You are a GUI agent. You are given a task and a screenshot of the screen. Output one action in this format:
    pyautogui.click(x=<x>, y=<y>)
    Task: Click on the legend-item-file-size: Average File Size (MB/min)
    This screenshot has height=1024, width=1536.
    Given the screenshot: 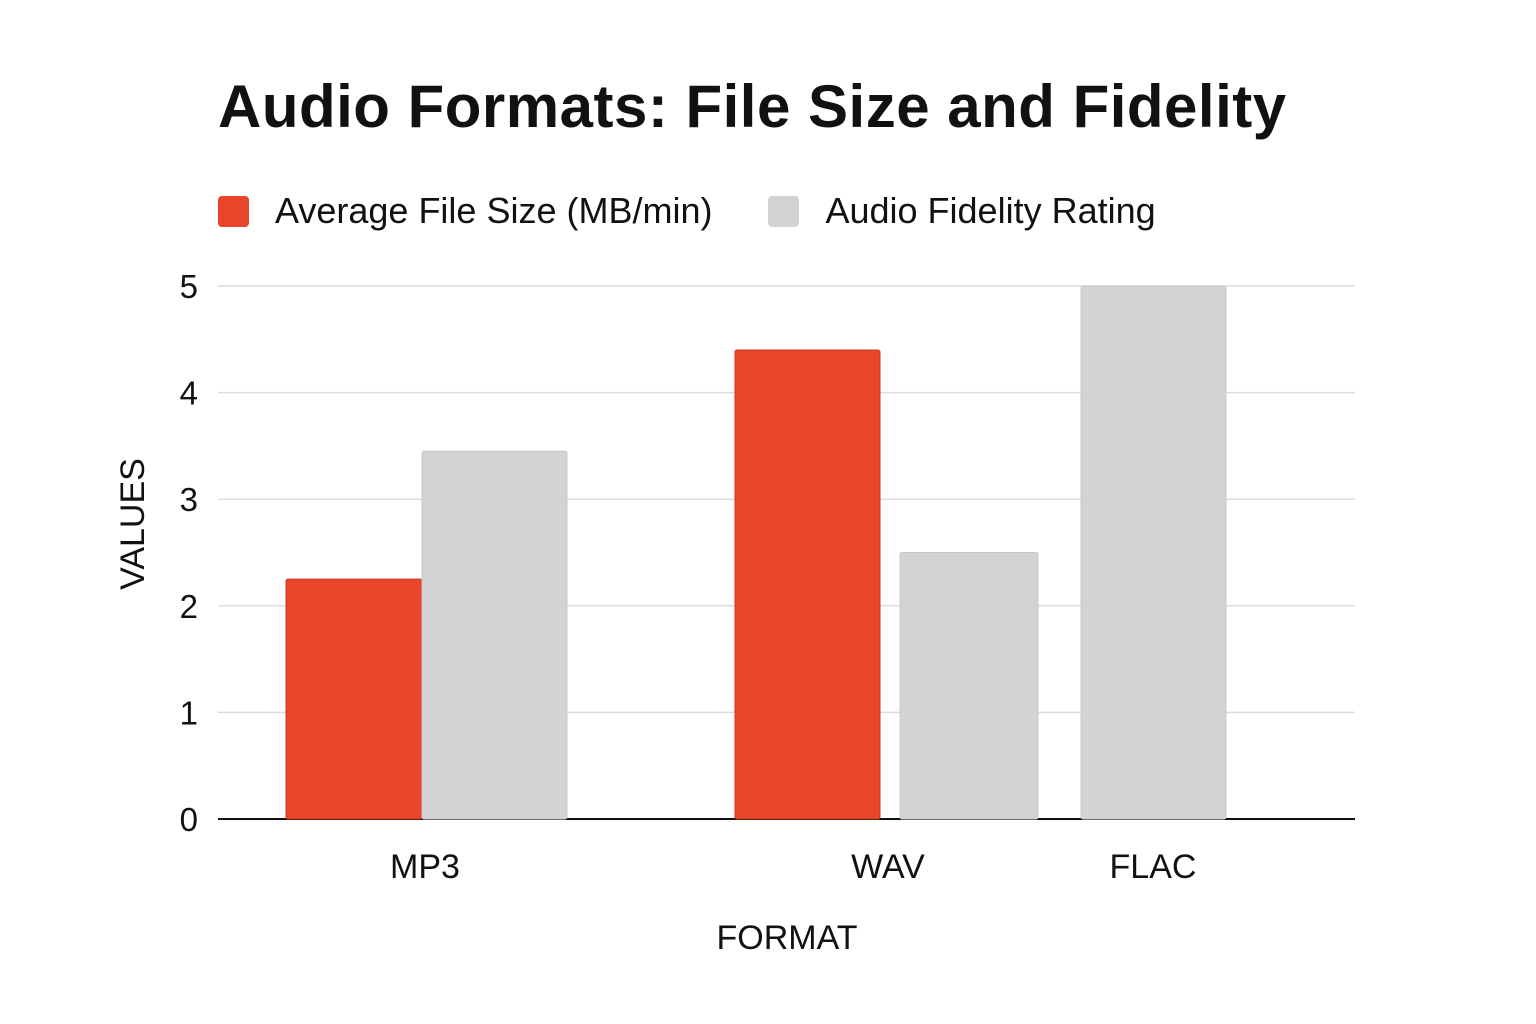 What is the action you would take?
    pyautogui.click(x=465, y=211)
    